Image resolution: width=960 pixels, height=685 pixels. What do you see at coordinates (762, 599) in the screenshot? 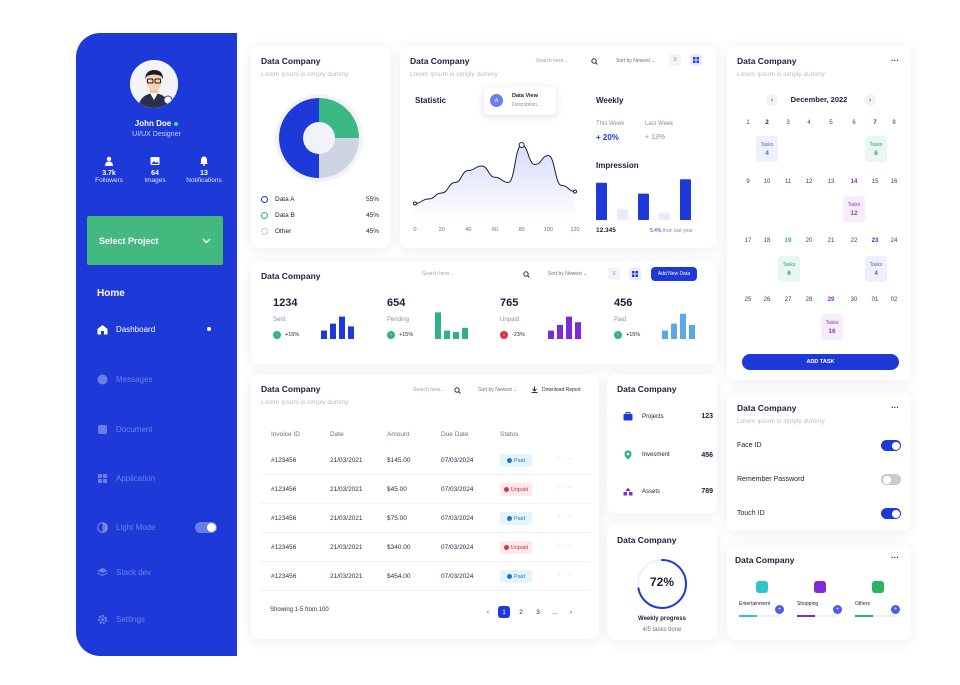
I see `category-entertainment: Entertainment +` at bounding box center [762, 599].